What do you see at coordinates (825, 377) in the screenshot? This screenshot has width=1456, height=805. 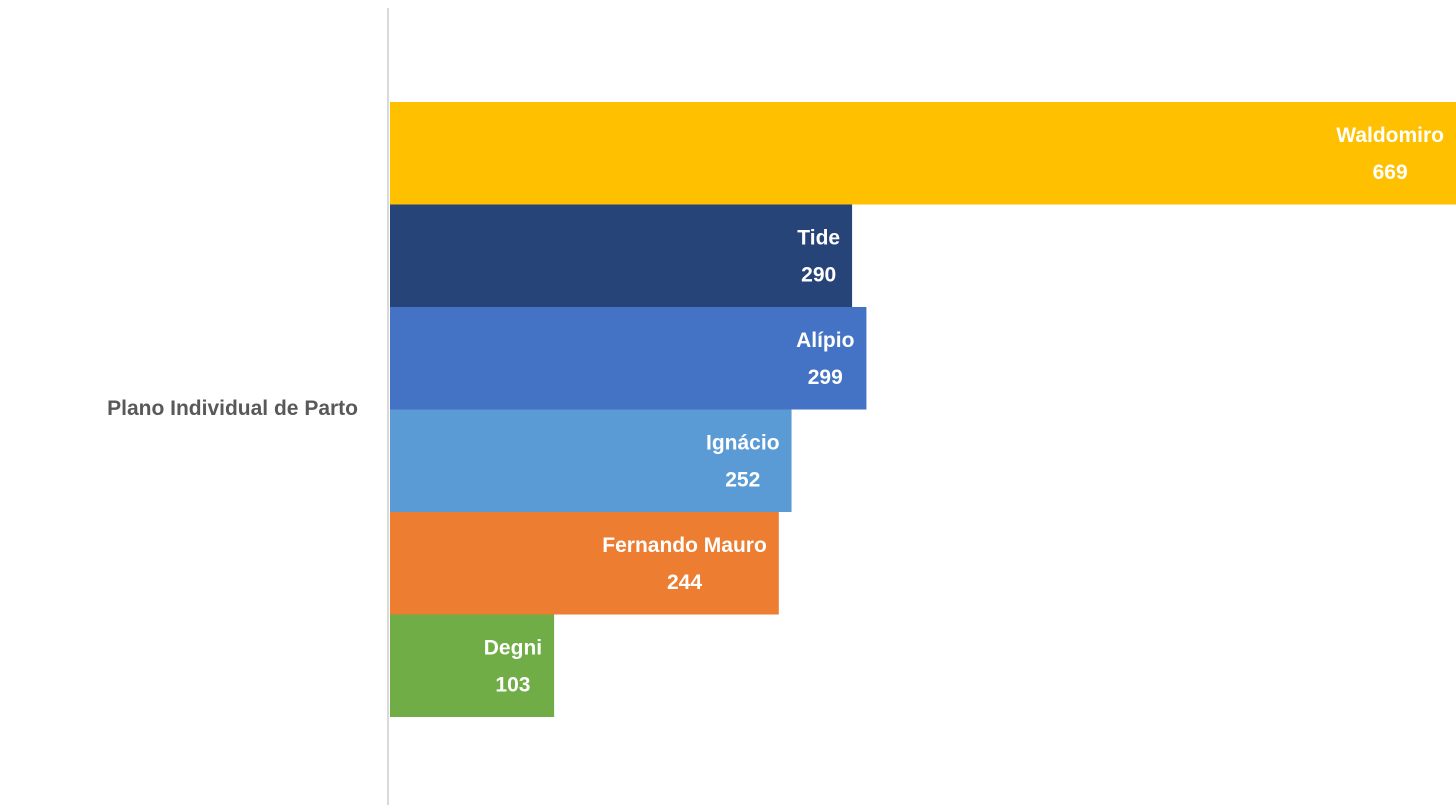 I see `value-label: 299` at bounding box center [825, 377].